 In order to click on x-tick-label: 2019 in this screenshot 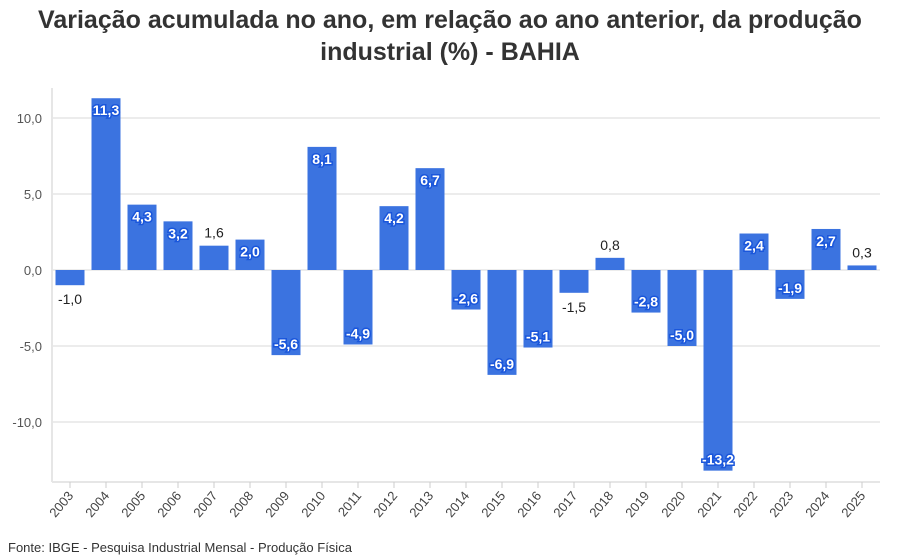, I will do `click(637, 504)`.